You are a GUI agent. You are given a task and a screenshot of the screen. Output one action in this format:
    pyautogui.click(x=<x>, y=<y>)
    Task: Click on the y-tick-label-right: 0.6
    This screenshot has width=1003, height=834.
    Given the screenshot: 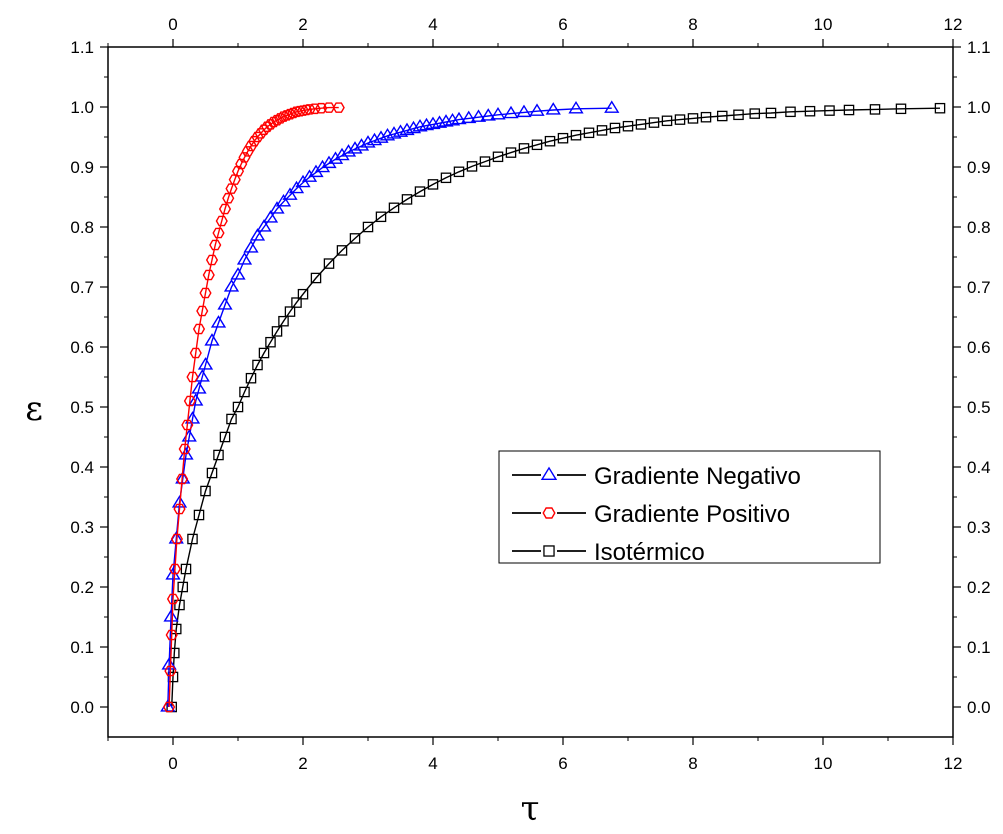 What is the action you would take?
    pyautogui.click(x=979, y=347)
    